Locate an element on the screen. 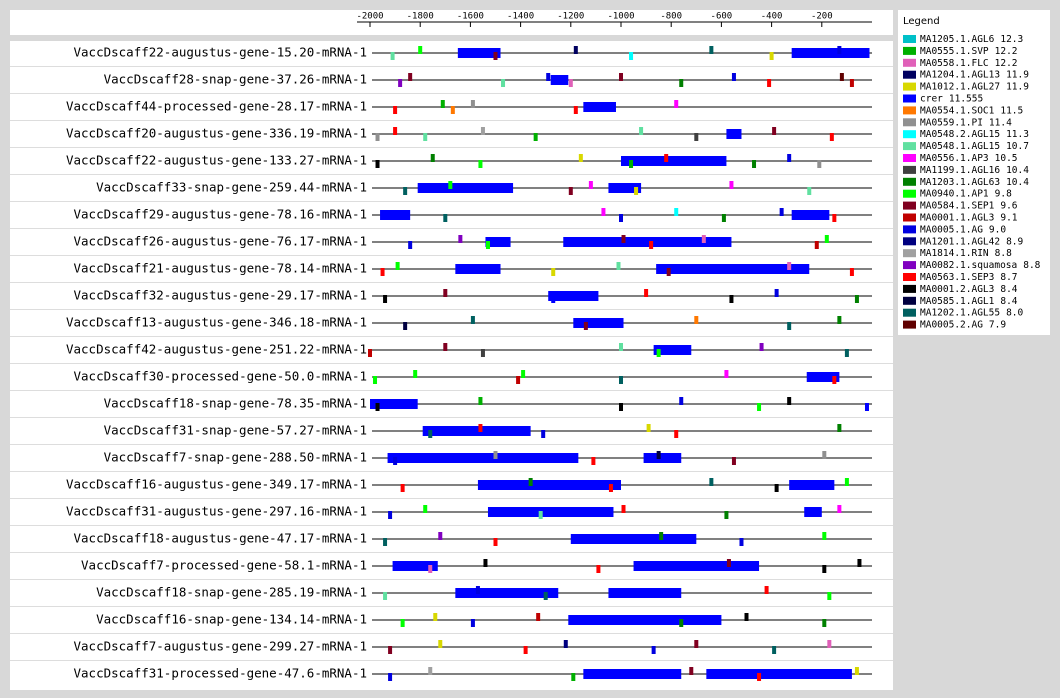 The image size is (1060, 698). motif-name: MA0005.2.AG is located at coordinates (951, 324).